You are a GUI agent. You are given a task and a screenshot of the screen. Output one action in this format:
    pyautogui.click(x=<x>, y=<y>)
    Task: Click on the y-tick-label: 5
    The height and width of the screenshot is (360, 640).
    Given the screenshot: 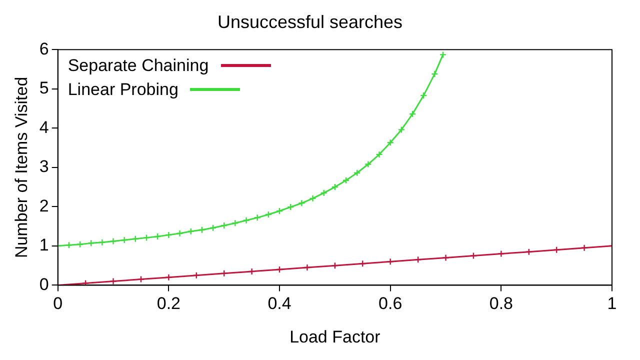 What is the action you would take?
    pyautogui.click(x=44, y=88)
    